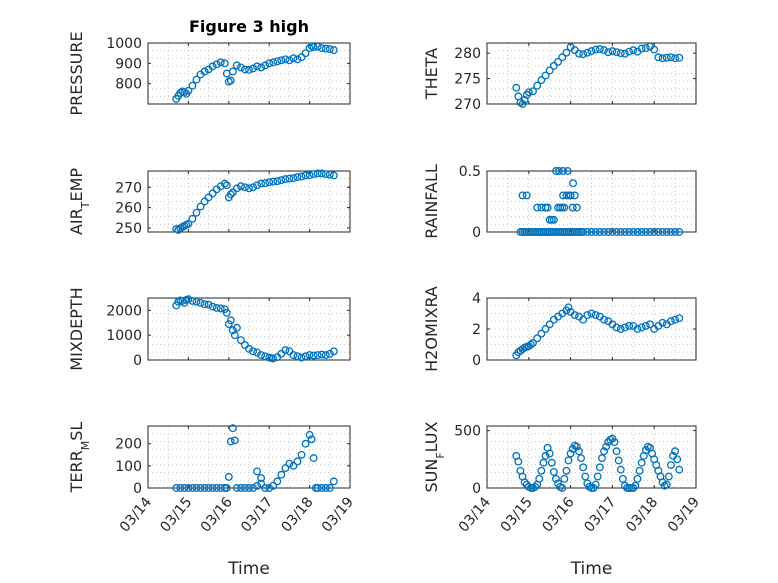  Describe the element at coordinates (467, 80) in the screenshot. I see `y-tick-label: 275` at that location.